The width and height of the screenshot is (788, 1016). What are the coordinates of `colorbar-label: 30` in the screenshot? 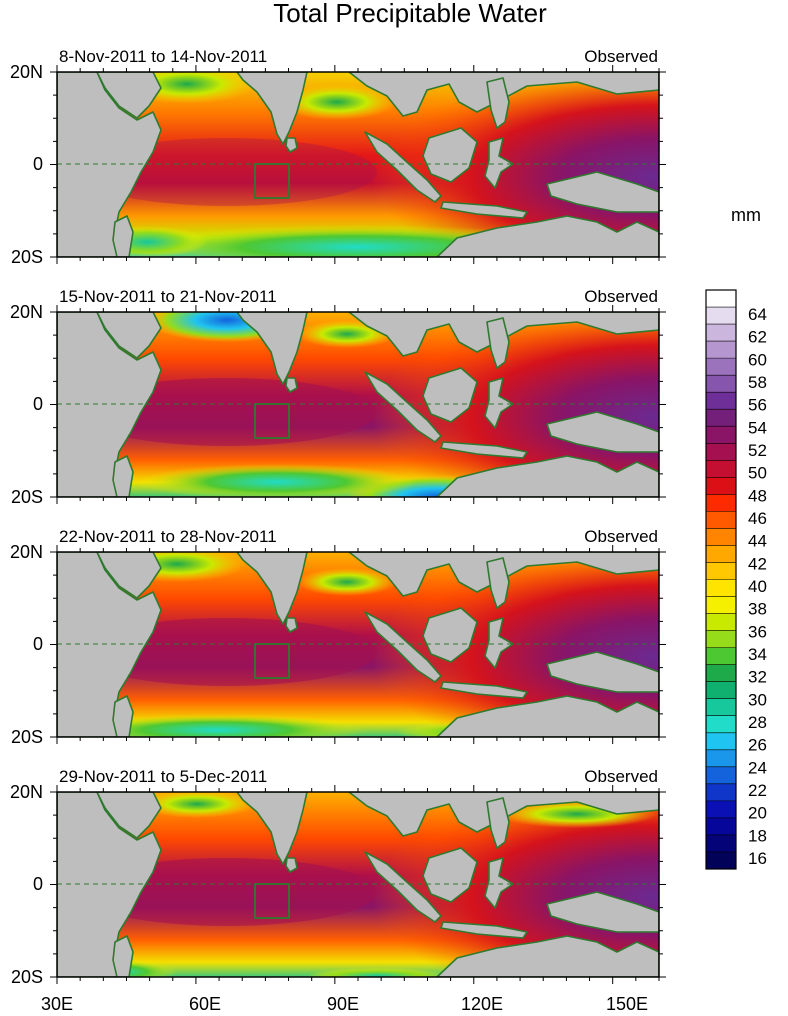 It's located at (757, 699).